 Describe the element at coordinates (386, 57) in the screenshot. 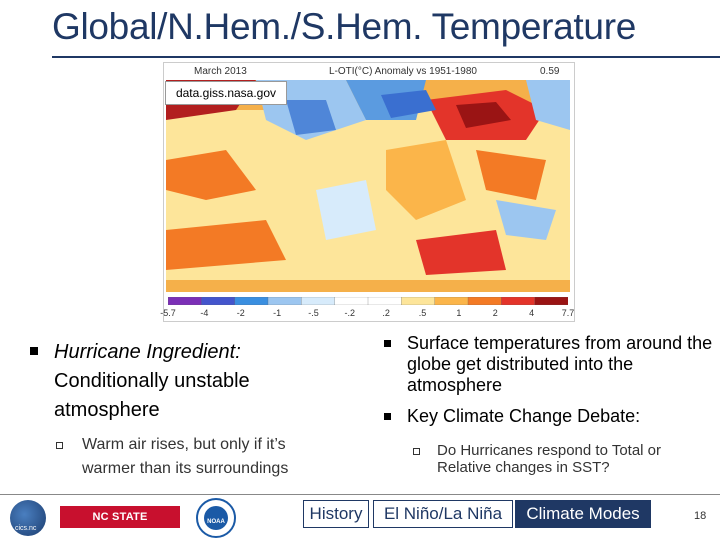

I see `title-underline` at that location.